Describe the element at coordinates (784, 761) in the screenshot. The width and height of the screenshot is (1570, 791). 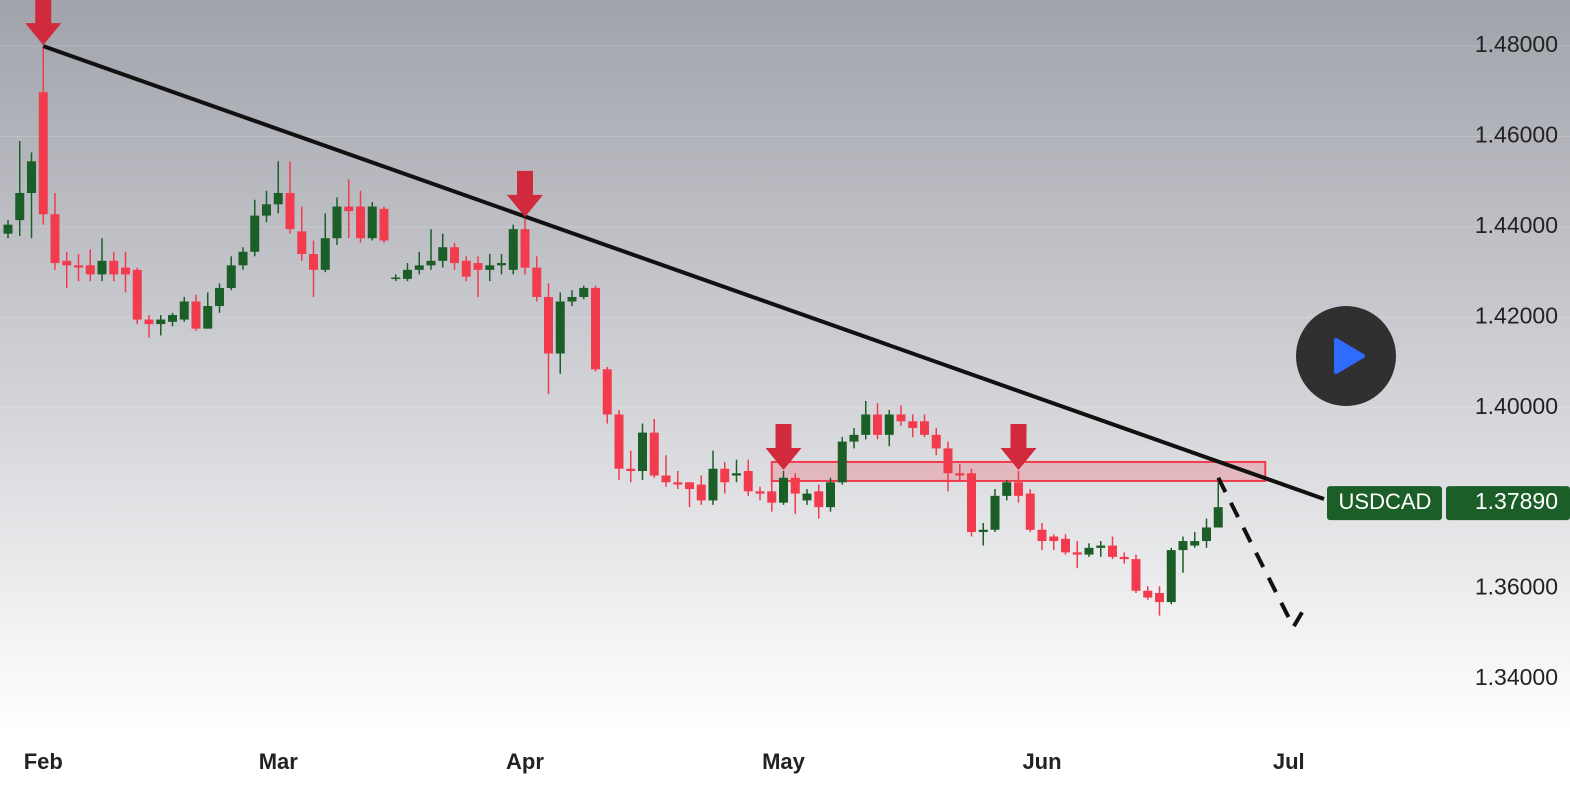
I see `x-tick-label: May` at that location.